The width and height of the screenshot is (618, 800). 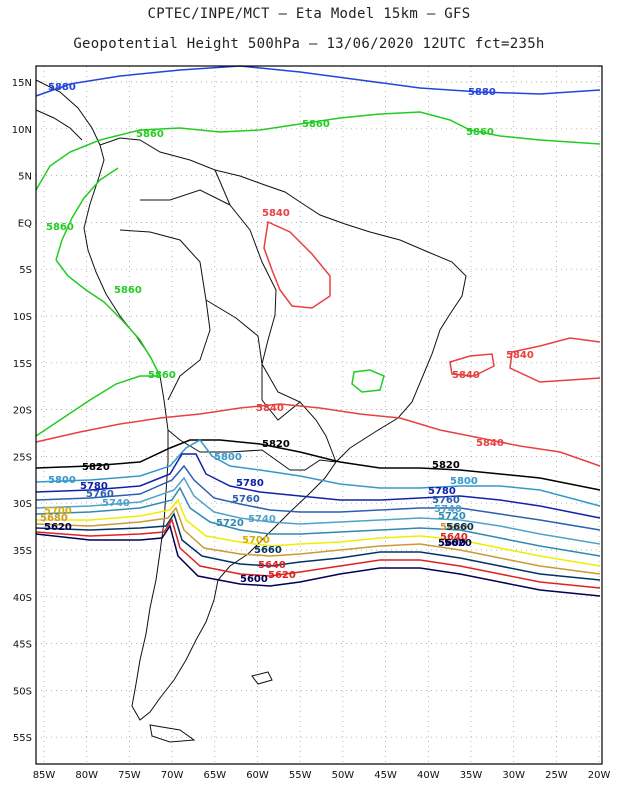 What do you see at coordinates (150, 134) in the screenshot?
I see `label-5860-a: 5860` at bounding box center [150, 134].